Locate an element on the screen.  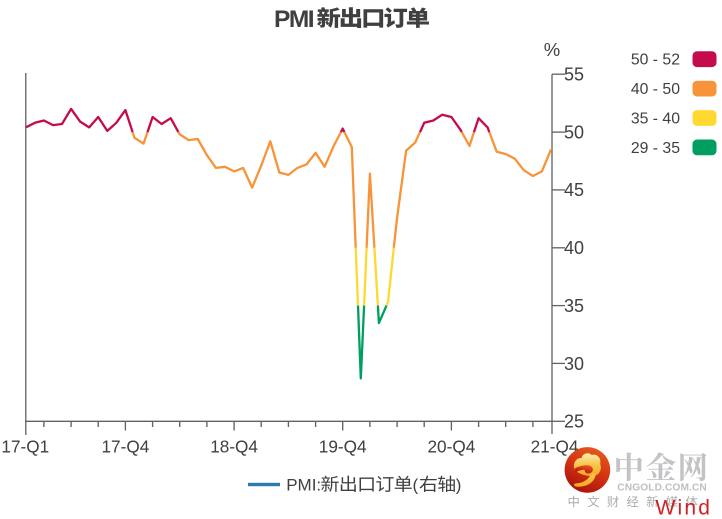
svg-text: PMI is located at coordinates (294, 19).